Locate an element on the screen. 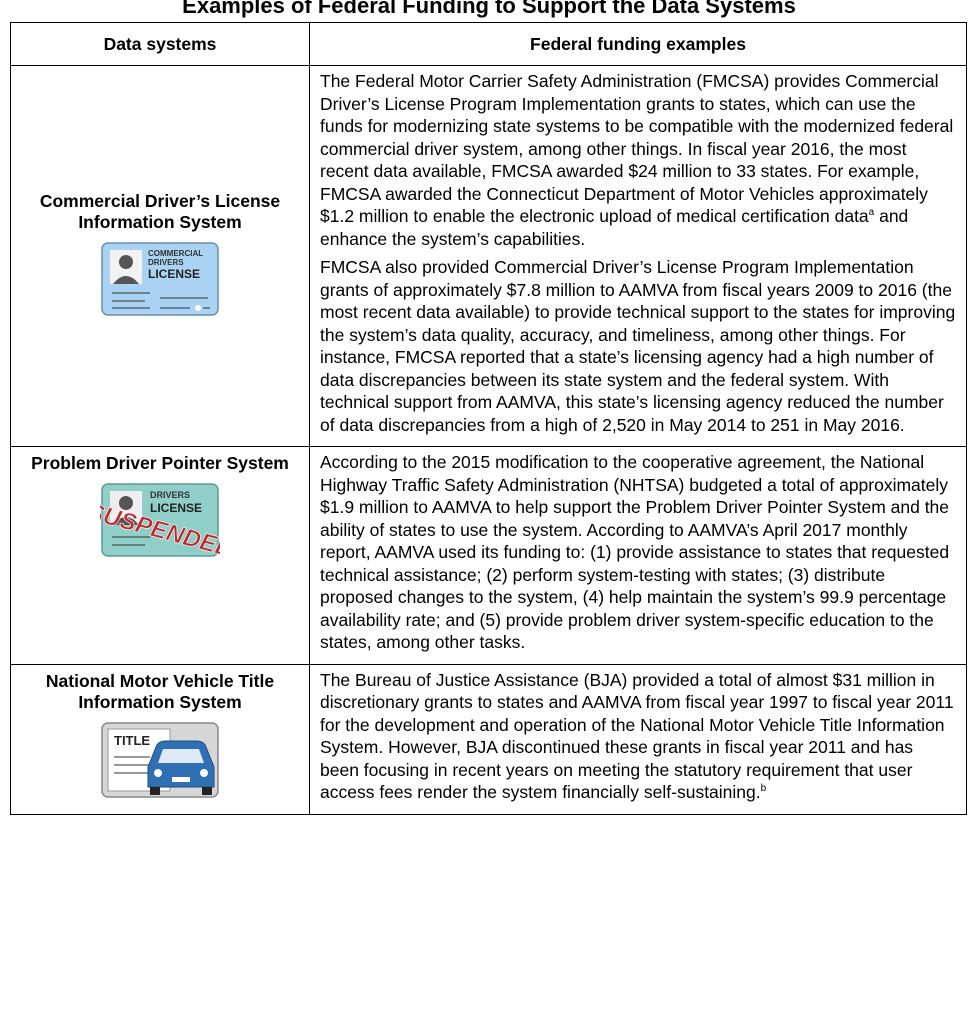 Image resolution: width=978 pixels, height=1013 pixels. suspended-icon: DRIVERS LICENSE SUSPENDED is located at coordinates (160, 523).